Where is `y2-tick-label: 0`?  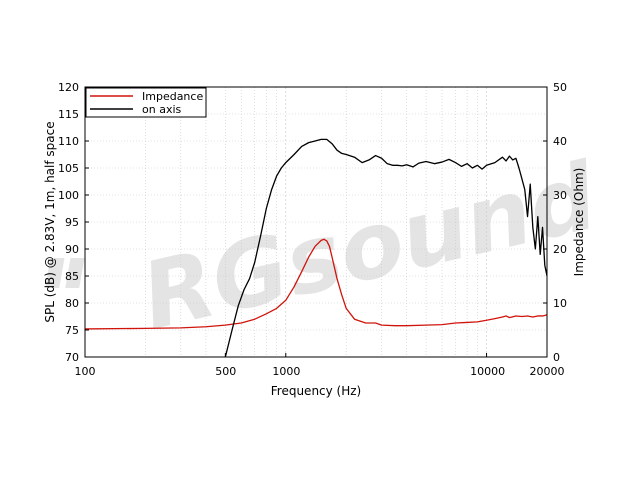
y2-tick-label: 0 is located at coordinates (556, 357).